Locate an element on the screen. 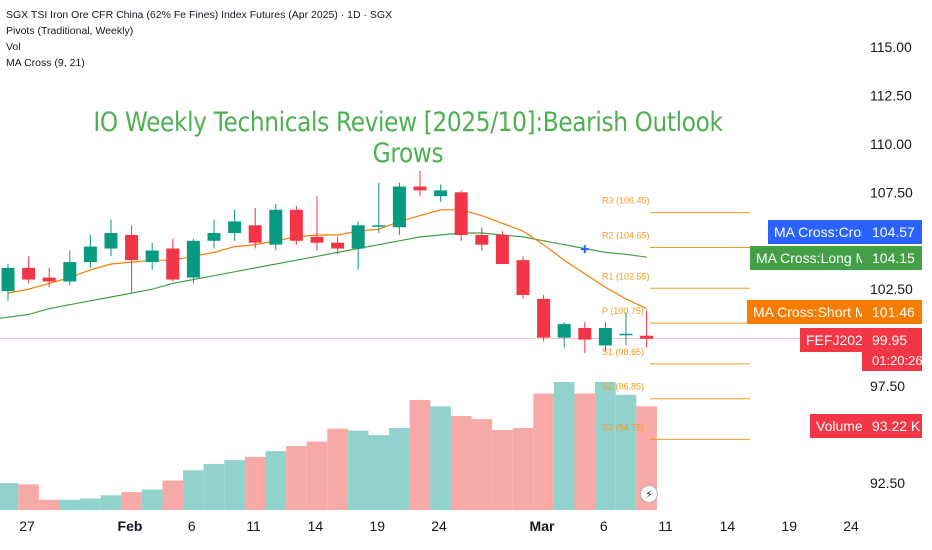 The height and width of the screenshot is (550, 932). time-axis: 27 Feb 6 11 14 19 24 Mar 6 11 14 19 24 is located at coordinates (439, 526).